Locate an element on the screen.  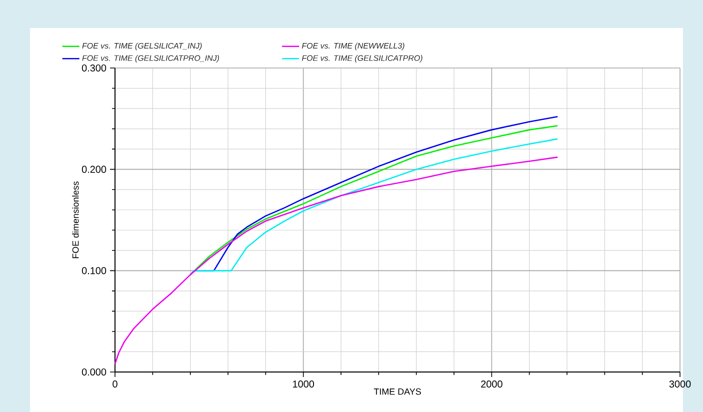
x-tick-label: 2000 is located at coordinates (491, 384).